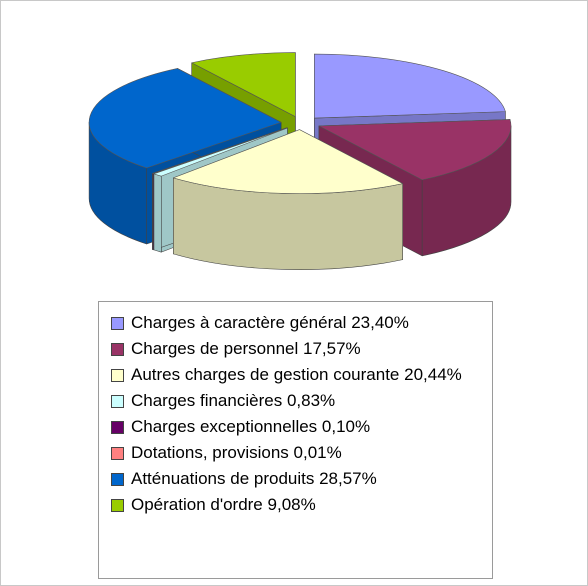 This screenshot has height=586, width=588. I want to click on legend-value: 23,40%, so click(380, 322).